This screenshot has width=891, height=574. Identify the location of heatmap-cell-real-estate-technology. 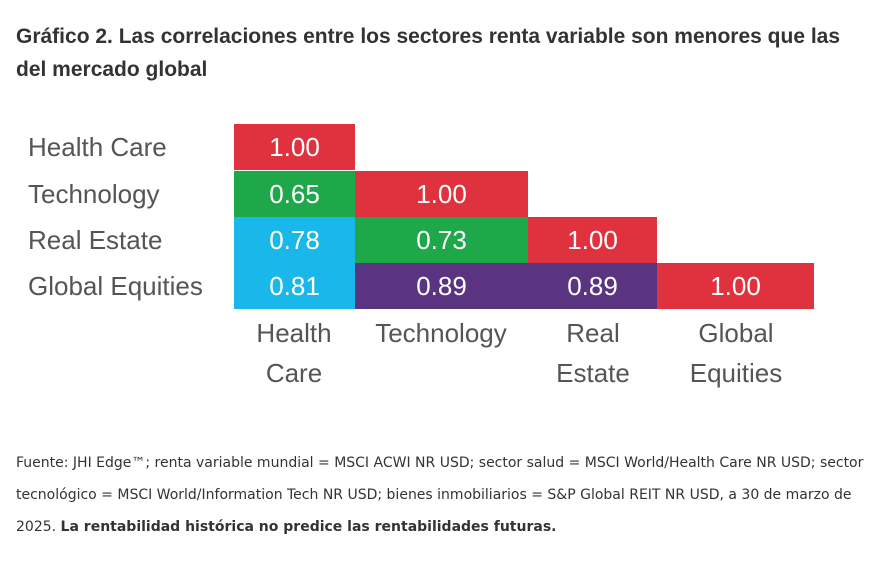
(441, 240).